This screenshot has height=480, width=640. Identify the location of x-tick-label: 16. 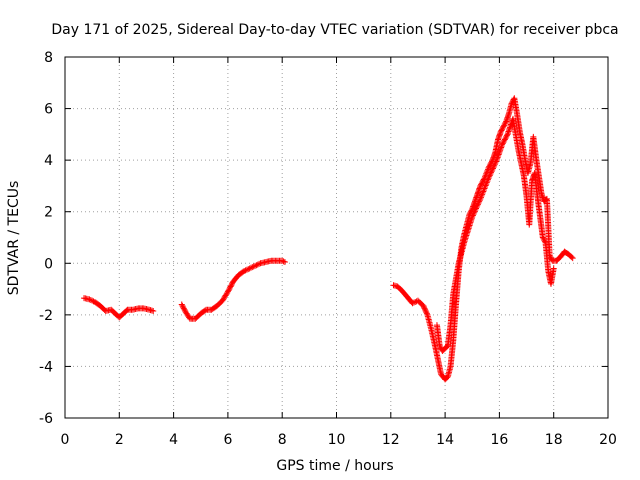
(499, 440).